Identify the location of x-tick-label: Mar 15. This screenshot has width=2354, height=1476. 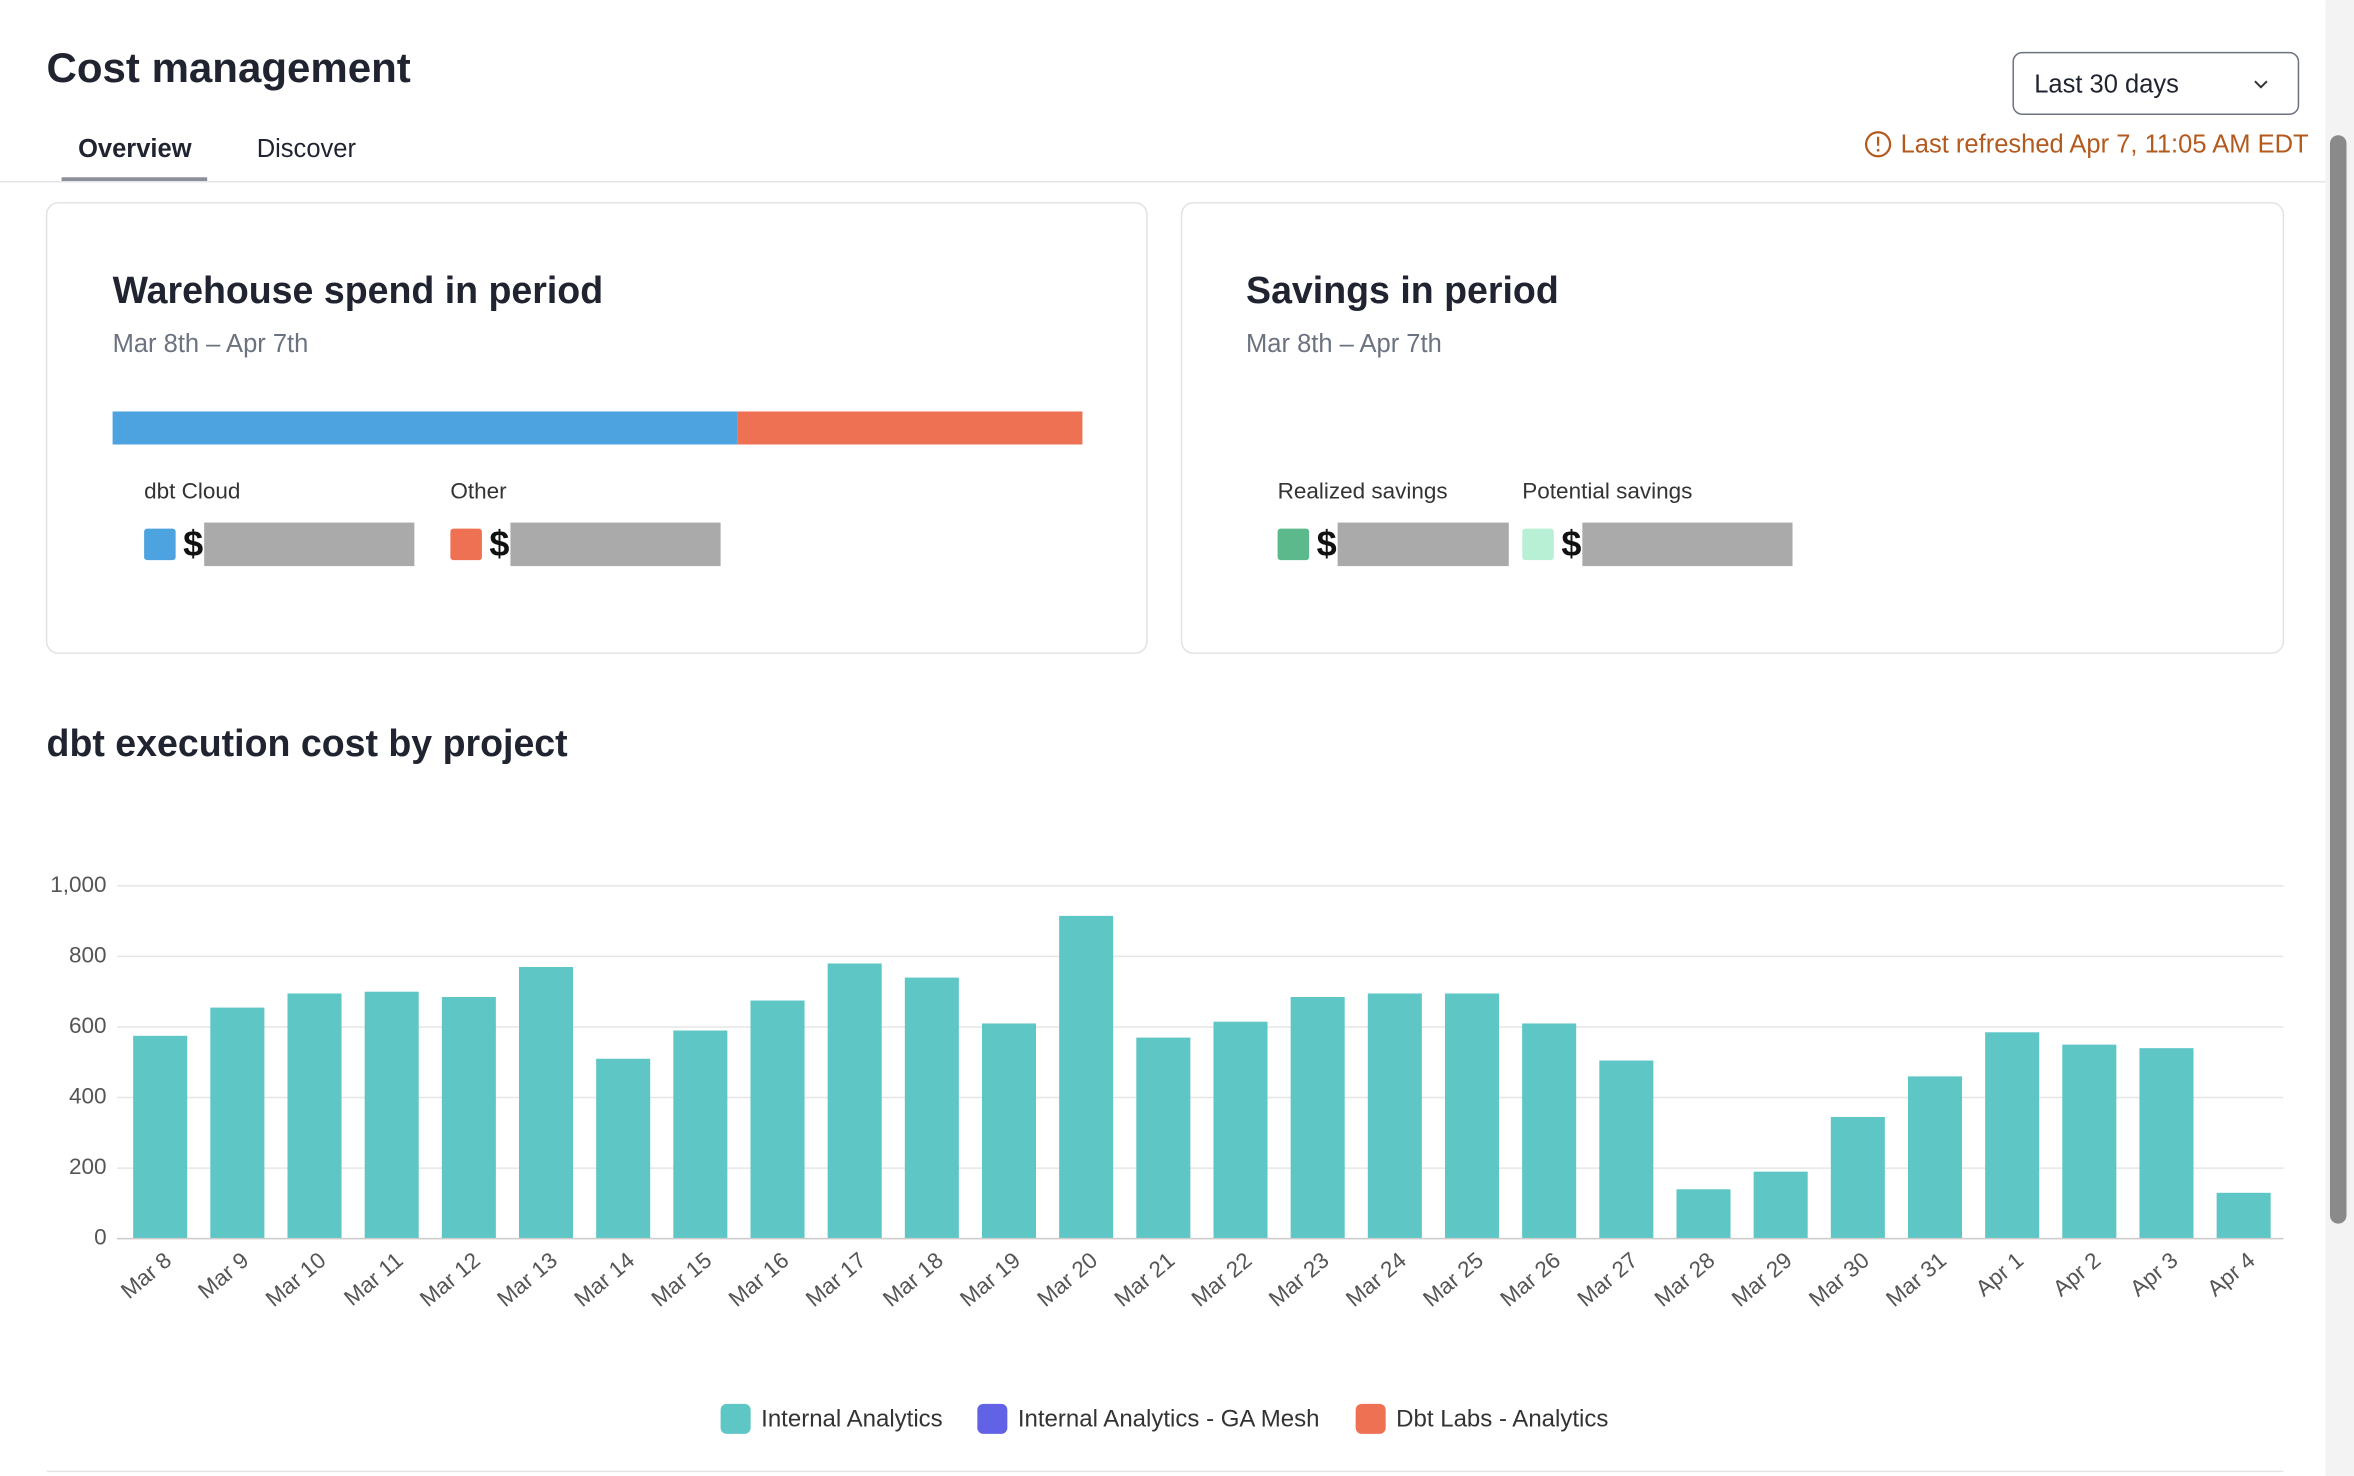
(682, 1279).